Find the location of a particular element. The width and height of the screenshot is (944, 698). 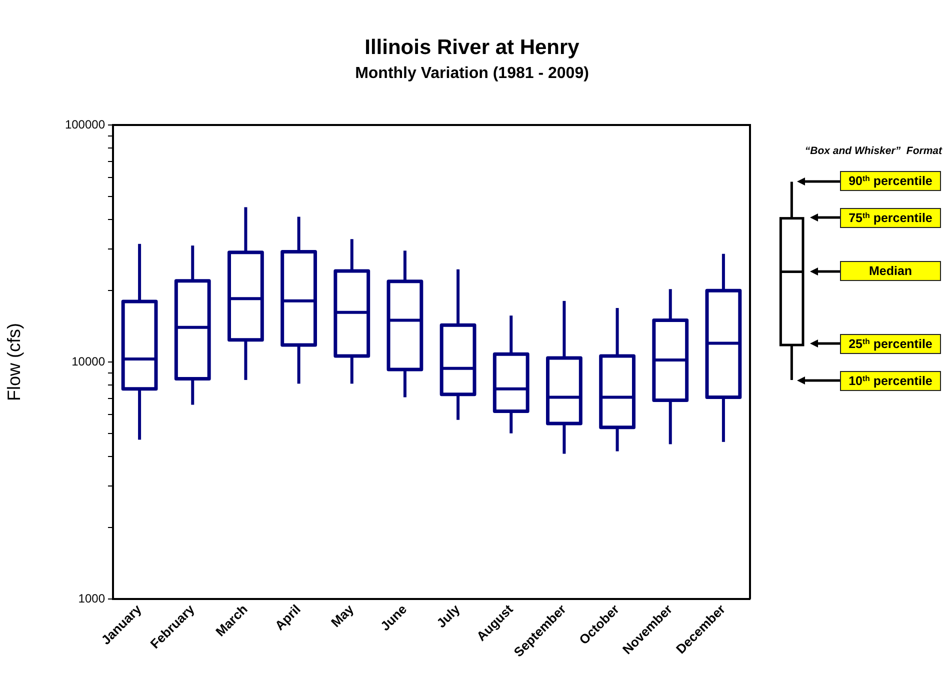

y-tick-label: 100000 is located at coordinates (85, 124).